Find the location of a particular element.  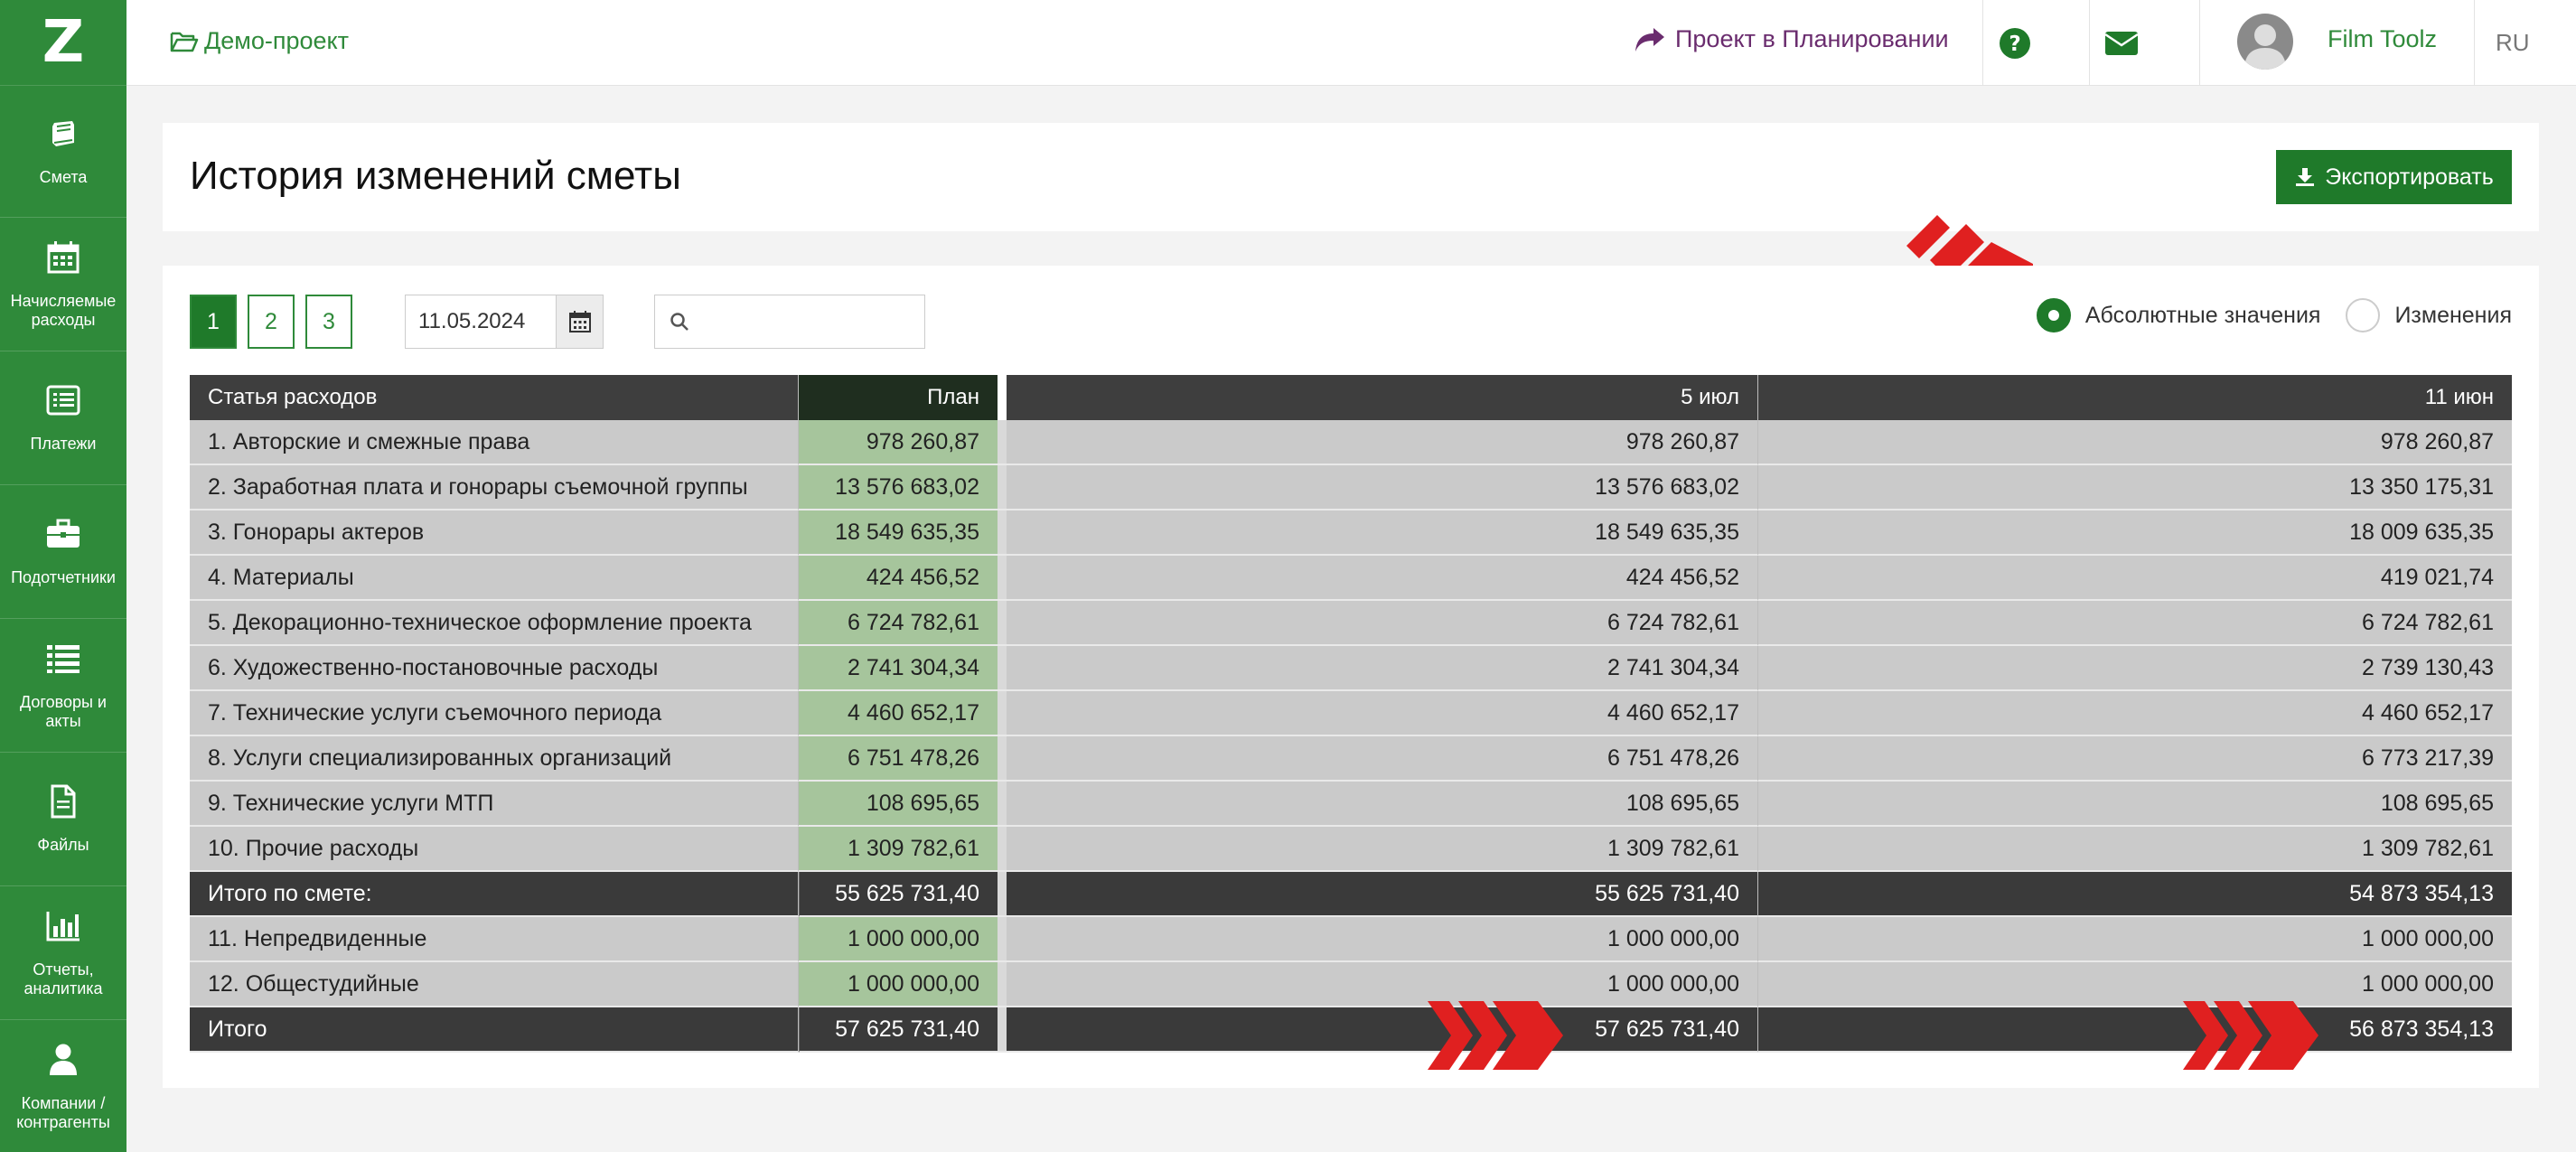

cell-version-1: 424 456,52 is located at coordinates (1382, 578).